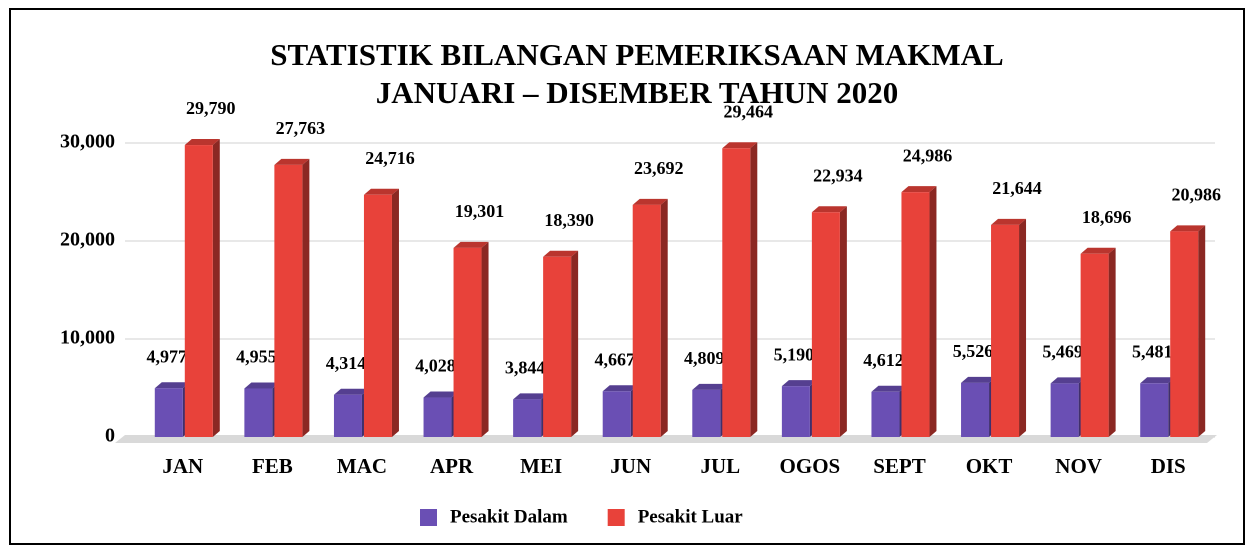 This screenshot has width=1254, height=549. Describe the element at coordinates (87, 240) in the screenshot. I see `y-tick-label: 20,000` at that location.